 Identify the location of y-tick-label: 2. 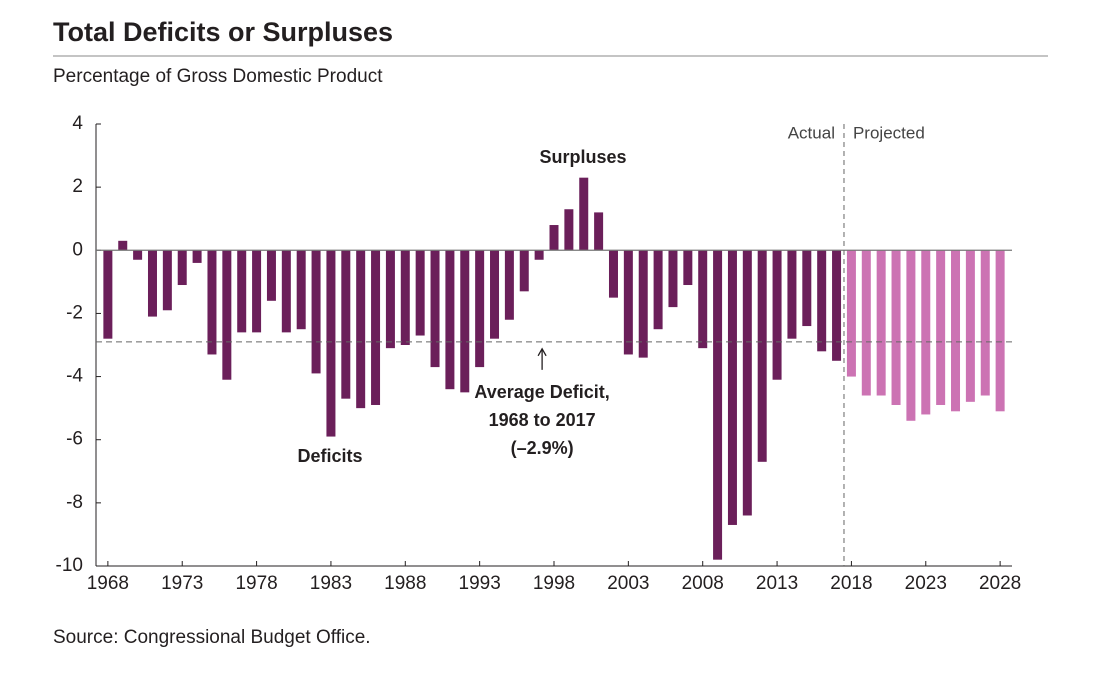
(77, 186).